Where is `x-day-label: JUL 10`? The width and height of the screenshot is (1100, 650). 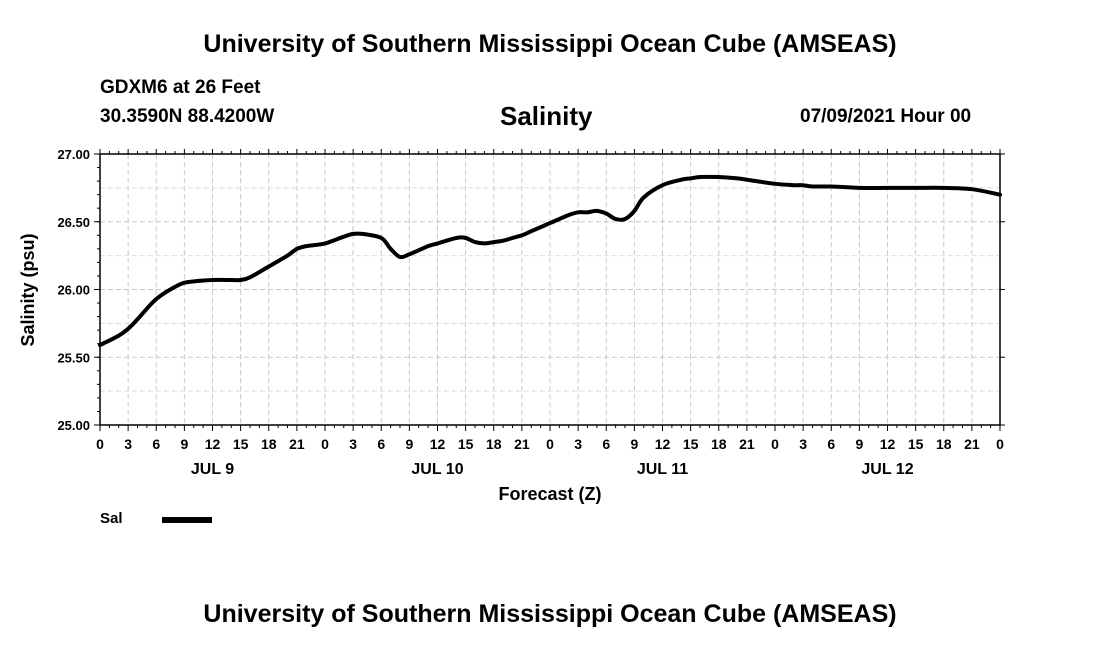
x-day-label: JUL 10 is located at coordinates (437, 469).